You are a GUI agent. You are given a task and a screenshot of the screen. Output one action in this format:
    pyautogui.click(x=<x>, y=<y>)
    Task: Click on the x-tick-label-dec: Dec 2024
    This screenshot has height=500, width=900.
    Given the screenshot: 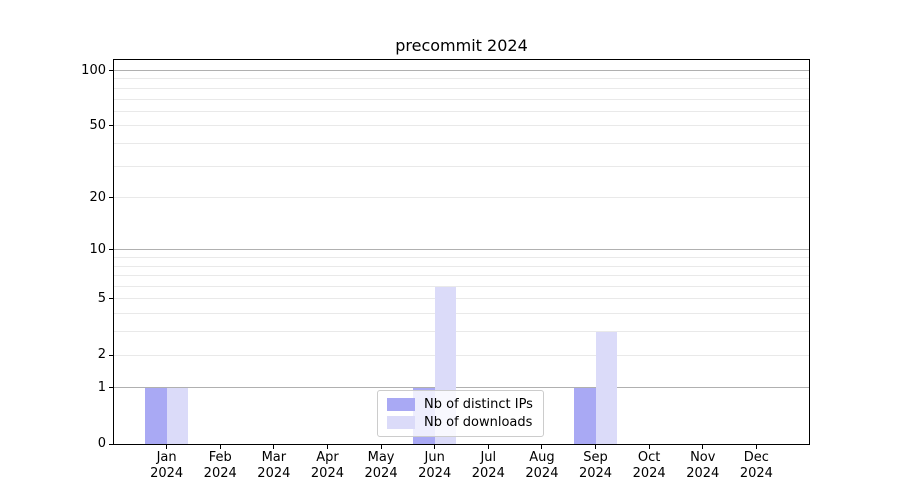 What is the action you would take?
    pyautogui.click(x=756, y=465)
    